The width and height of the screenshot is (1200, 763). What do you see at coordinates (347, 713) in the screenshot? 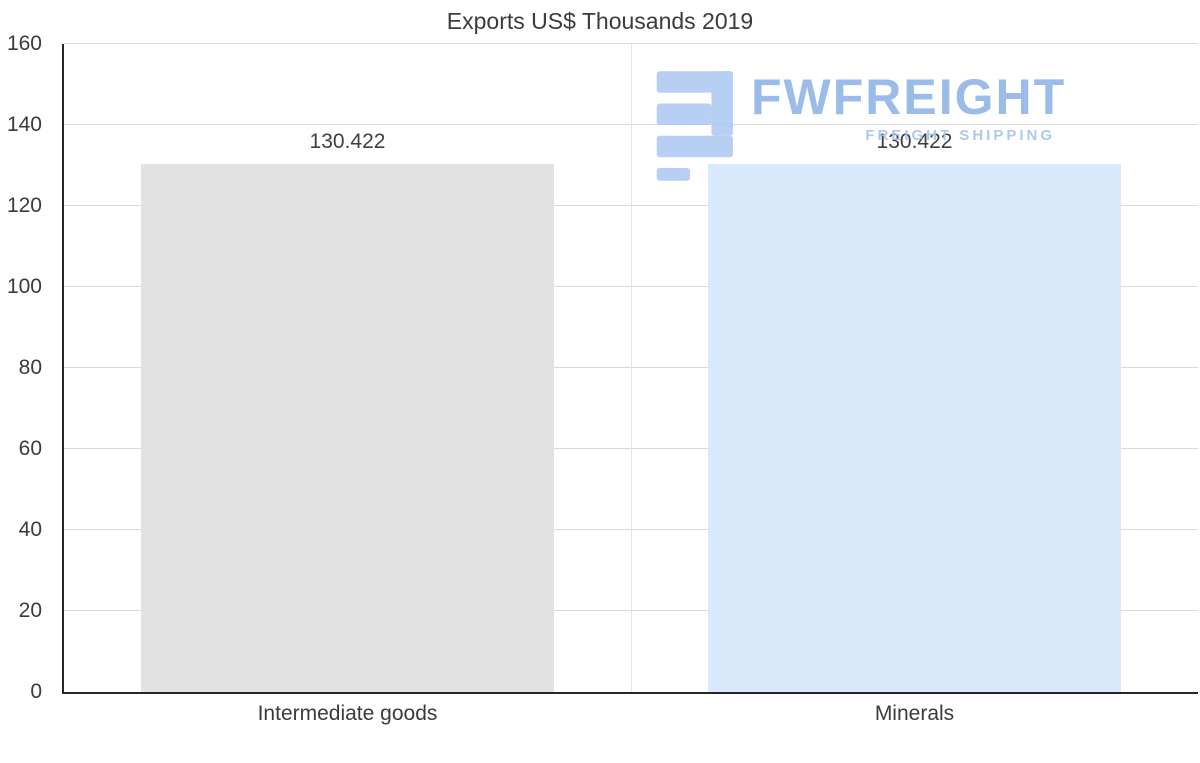
I see `x-category-label: Intermediate goods` at bounding box center [347, 713].